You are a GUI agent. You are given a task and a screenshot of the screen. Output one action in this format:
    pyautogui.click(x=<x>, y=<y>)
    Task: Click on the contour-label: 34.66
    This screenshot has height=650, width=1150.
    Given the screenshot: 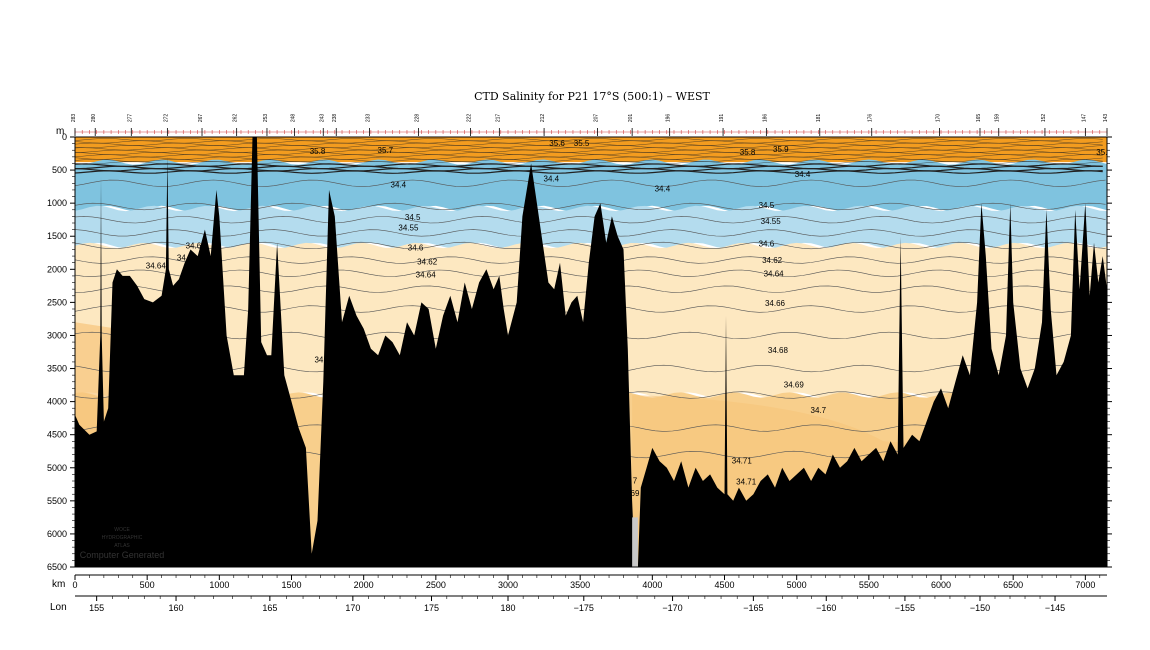 What is the action you would take?
    pyautogui.click(x=775, y=303)
    